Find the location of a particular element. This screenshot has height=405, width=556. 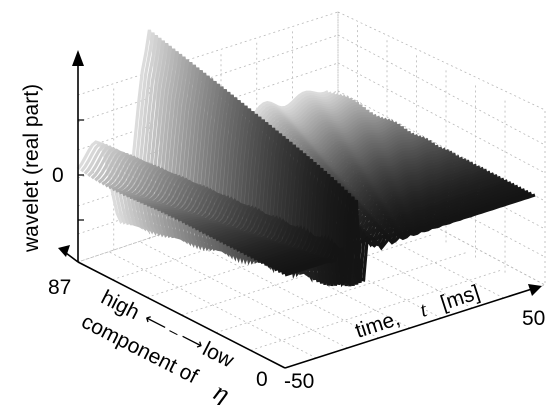

x-axis is located at coordinates (413, 326).